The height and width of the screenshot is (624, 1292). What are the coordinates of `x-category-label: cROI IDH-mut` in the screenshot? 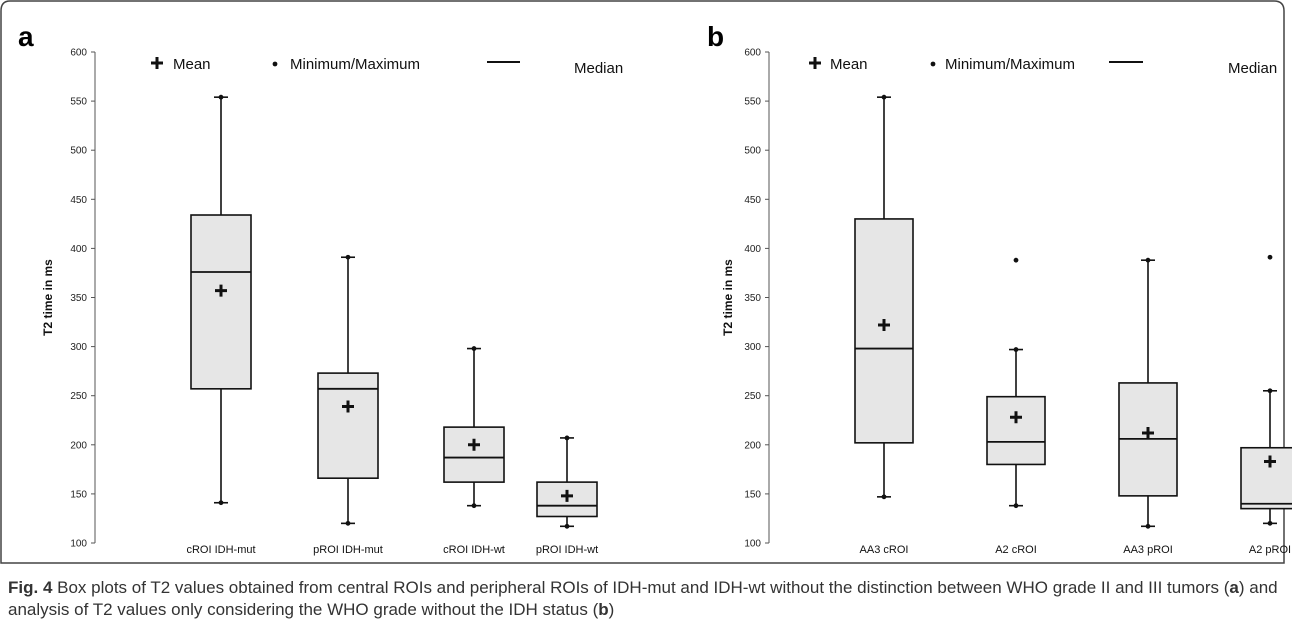 It's located at (220, 550).